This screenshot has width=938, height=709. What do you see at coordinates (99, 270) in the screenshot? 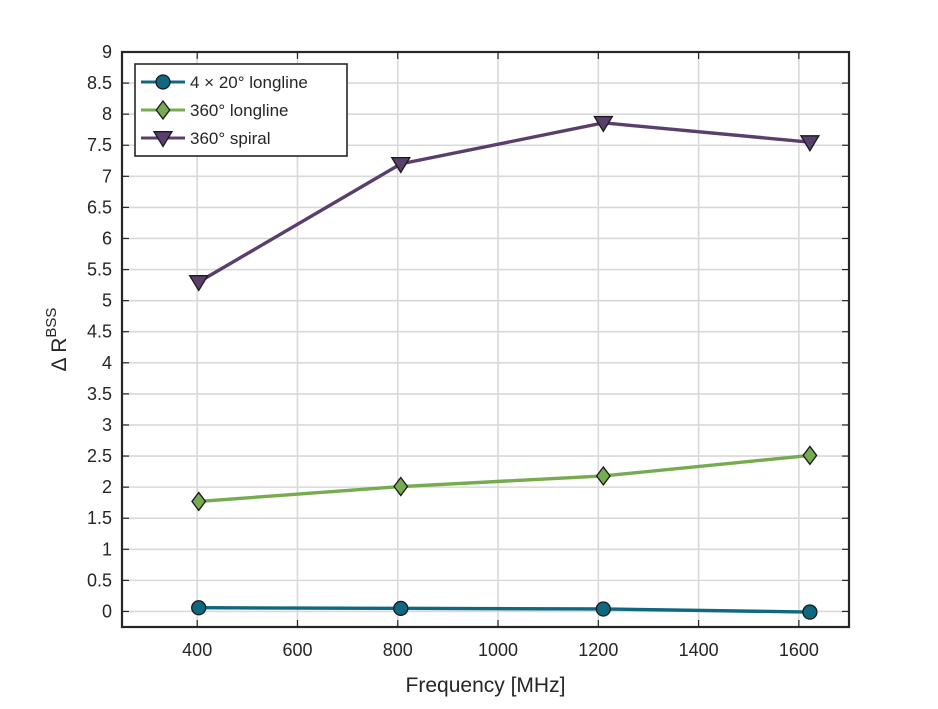
I see `y-tick-label: 5.5` at bounding box center [99, 270].